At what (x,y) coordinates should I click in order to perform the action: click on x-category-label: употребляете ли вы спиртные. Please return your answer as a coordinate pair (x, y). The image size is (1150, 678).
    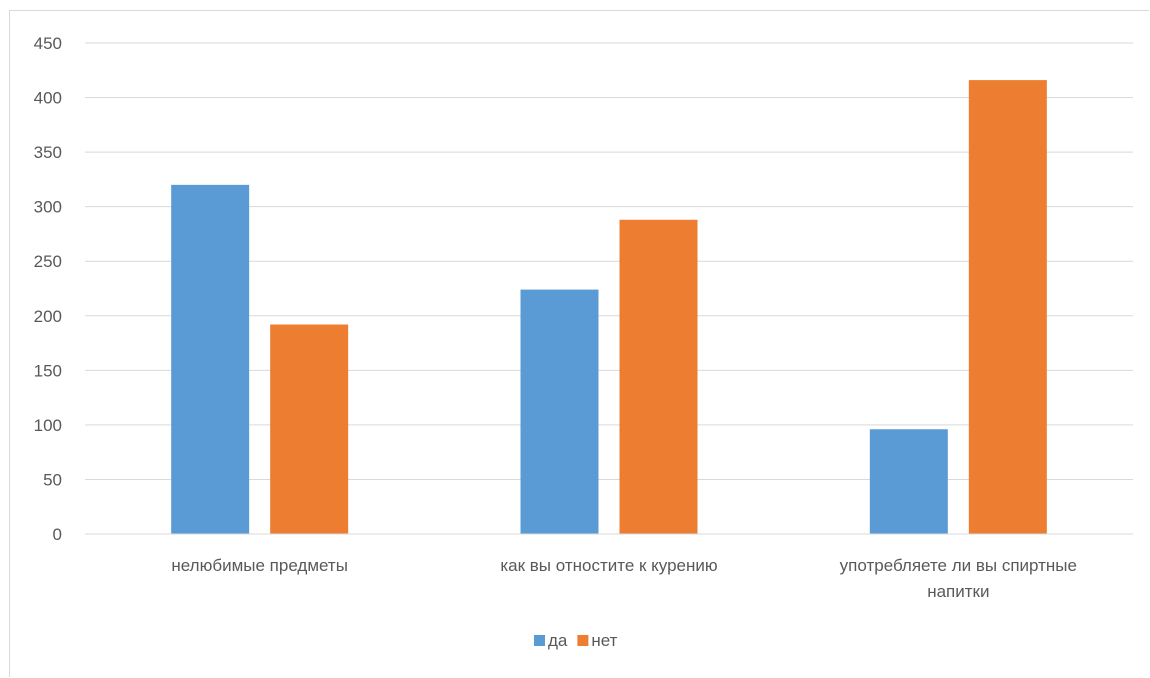
    Looking at the image, I should click on (958, 565).